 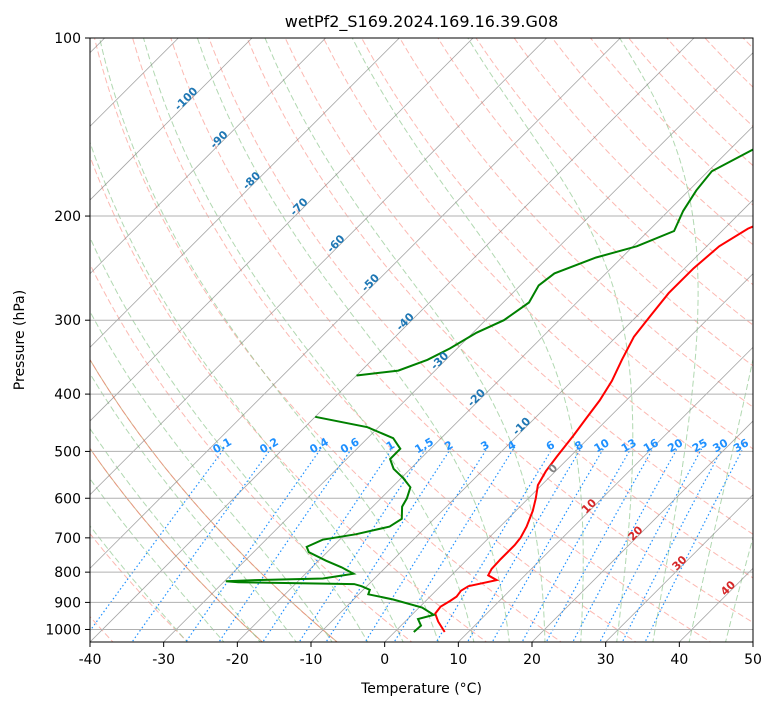 I want to click on x-tick-label: -40, so click(x=90, y=660).